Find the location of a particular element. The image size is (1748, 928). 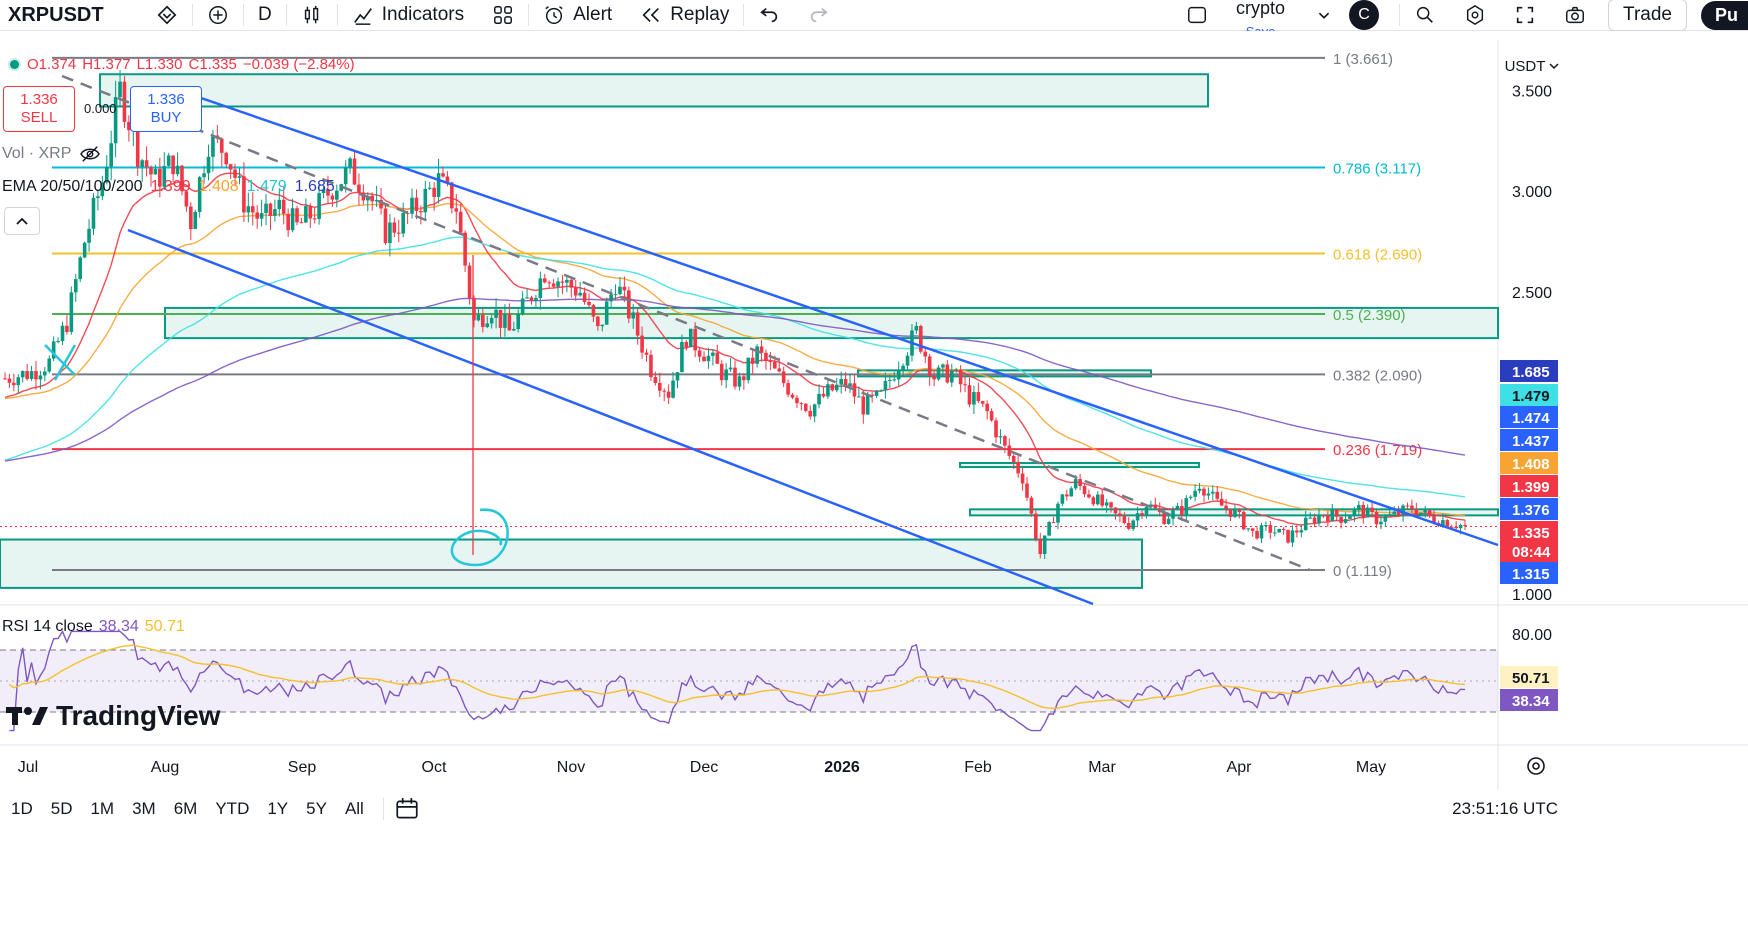

eye-hidden-icon is located at coordinates (90, 154).